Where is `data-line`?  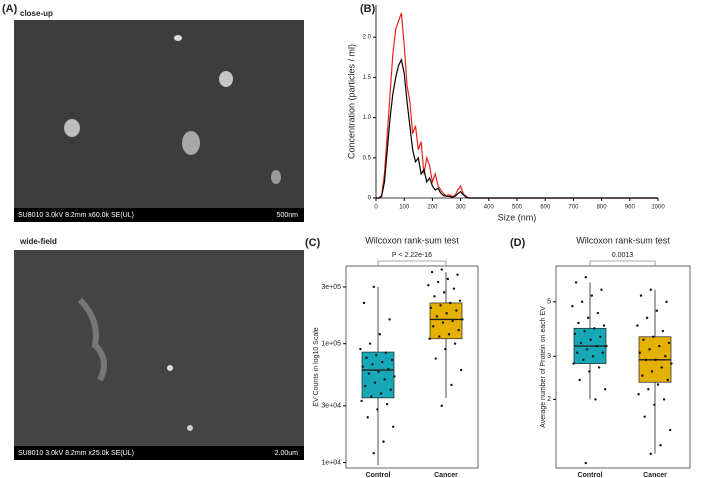
data-line is located at coordinates (517, 128).